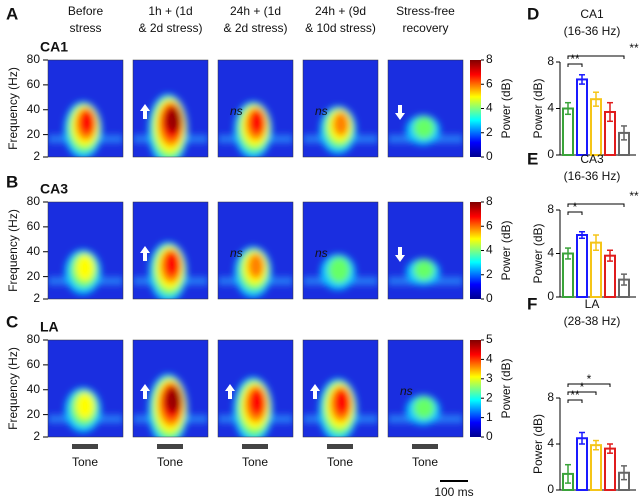 The width and height of the screenshot is (640, 500). Describe the element at coordinates (592, 14) in the screenshot. I see `chart-title: CA1` at that location.